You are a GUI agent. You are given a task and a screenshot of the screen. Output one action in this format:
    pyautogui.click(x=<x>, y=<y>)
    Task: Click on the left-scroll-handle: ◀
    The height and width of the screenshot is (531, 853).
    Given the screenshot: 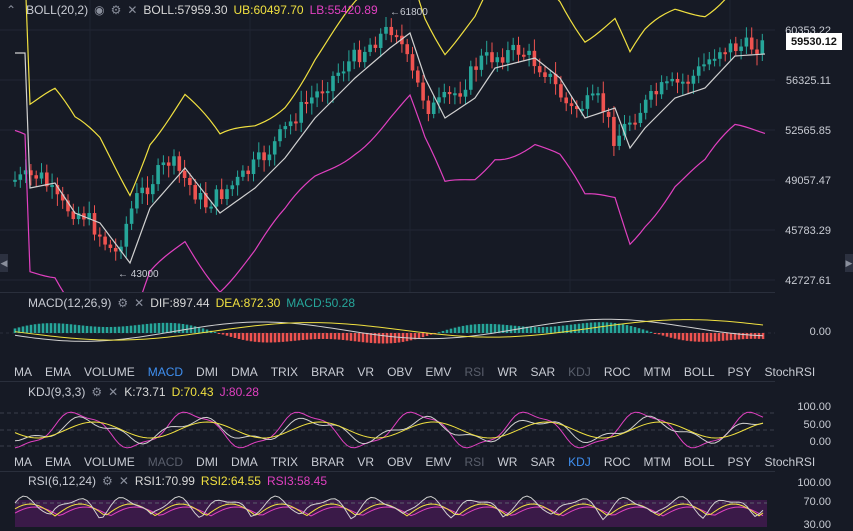 What is the action you would take?
    pyautogui.click(x=4, y=263)
    